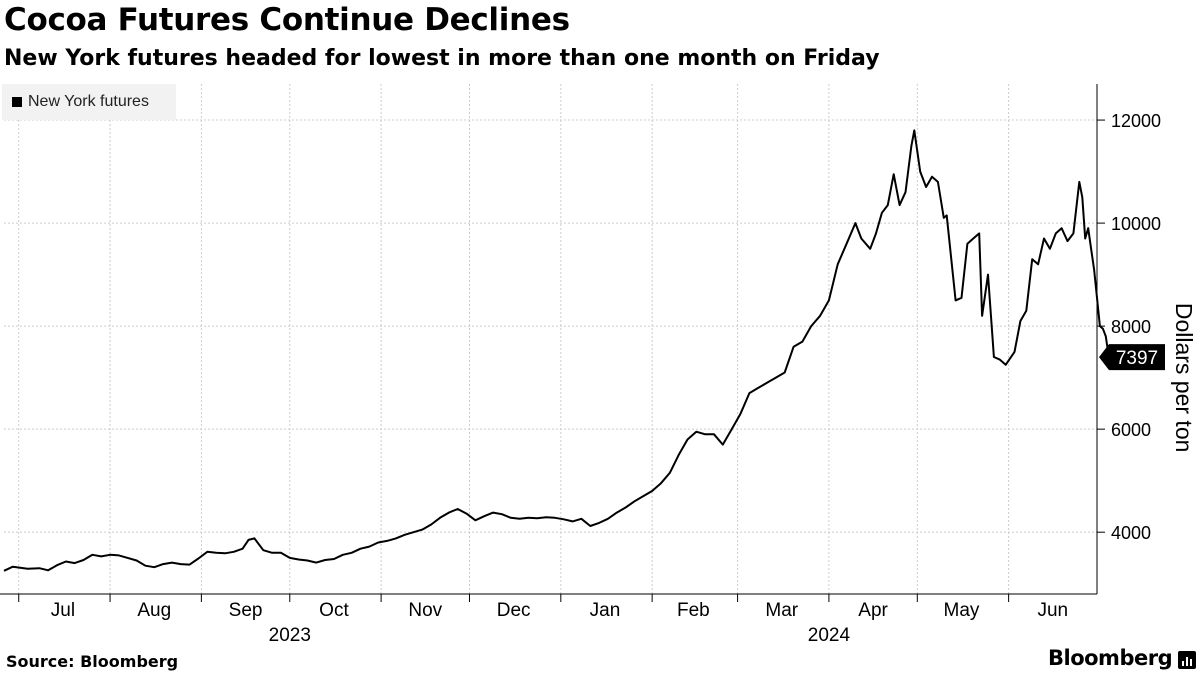 The width and height of the screenshot is (1200, 675). What do you see at coordinates (1137, 358) in the screenshot?
I see `last-value-label: 7397` at bounding box center [1137, 358].